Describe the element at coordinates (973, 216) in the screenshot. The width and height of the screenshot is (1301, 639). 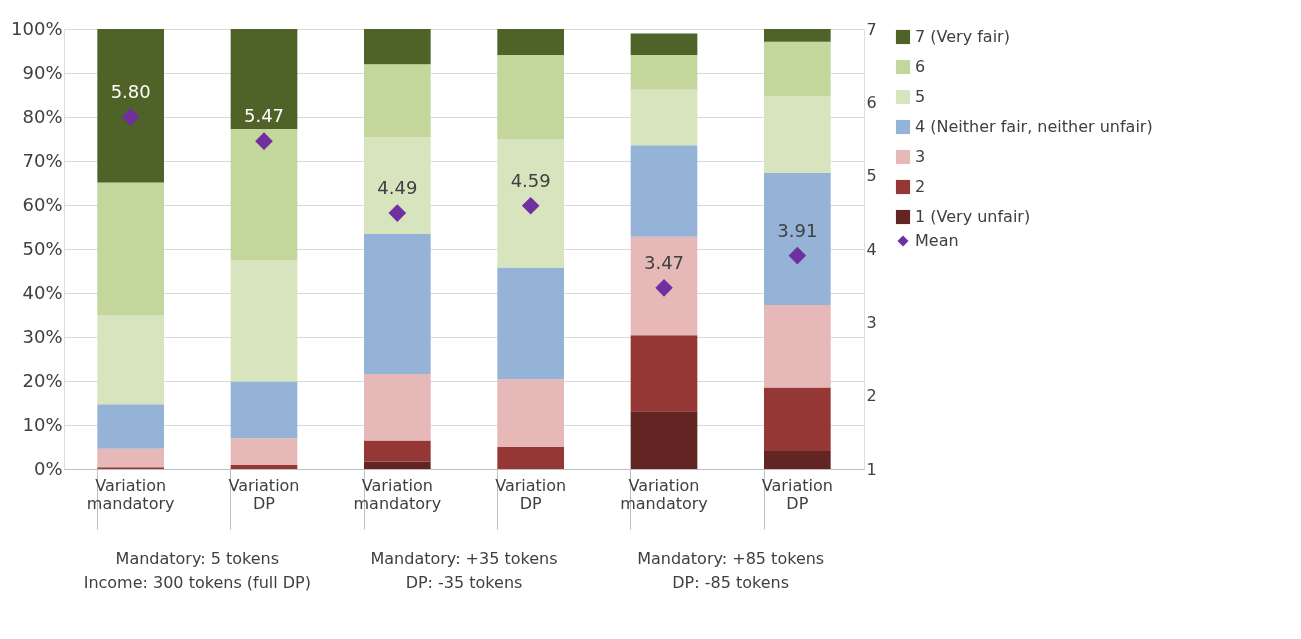
I see `legend-label: 1 (Very unfair)` at that location.